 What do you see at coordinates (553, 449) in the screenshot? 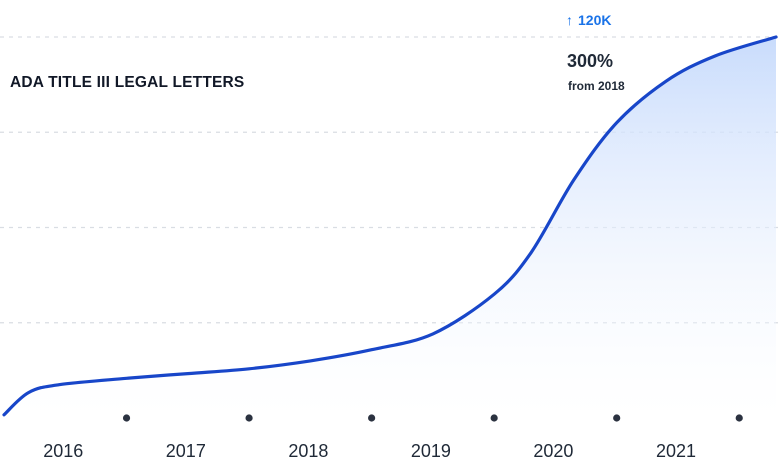
I see `x-tick-label: 2020` at bounding box center [553, 449].